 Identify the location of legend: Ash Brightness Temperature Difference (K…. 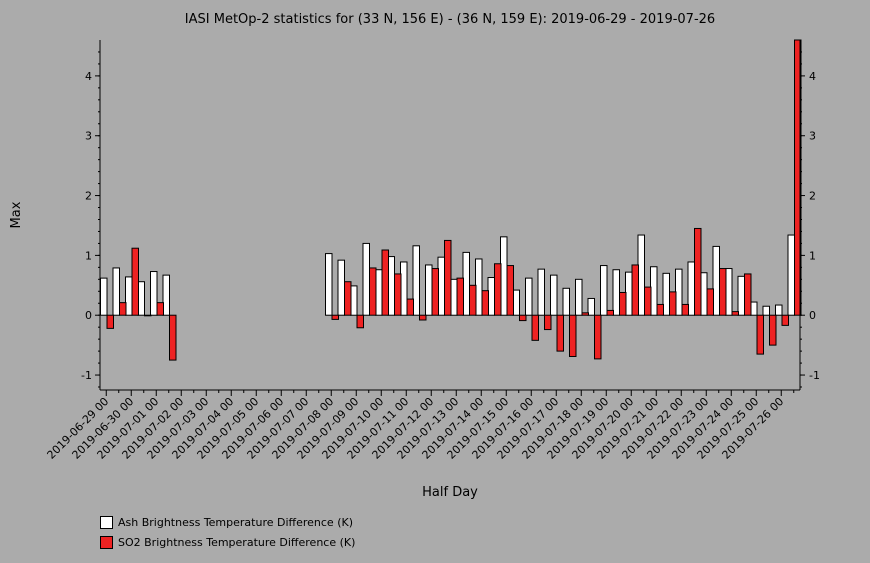
(227, 532).